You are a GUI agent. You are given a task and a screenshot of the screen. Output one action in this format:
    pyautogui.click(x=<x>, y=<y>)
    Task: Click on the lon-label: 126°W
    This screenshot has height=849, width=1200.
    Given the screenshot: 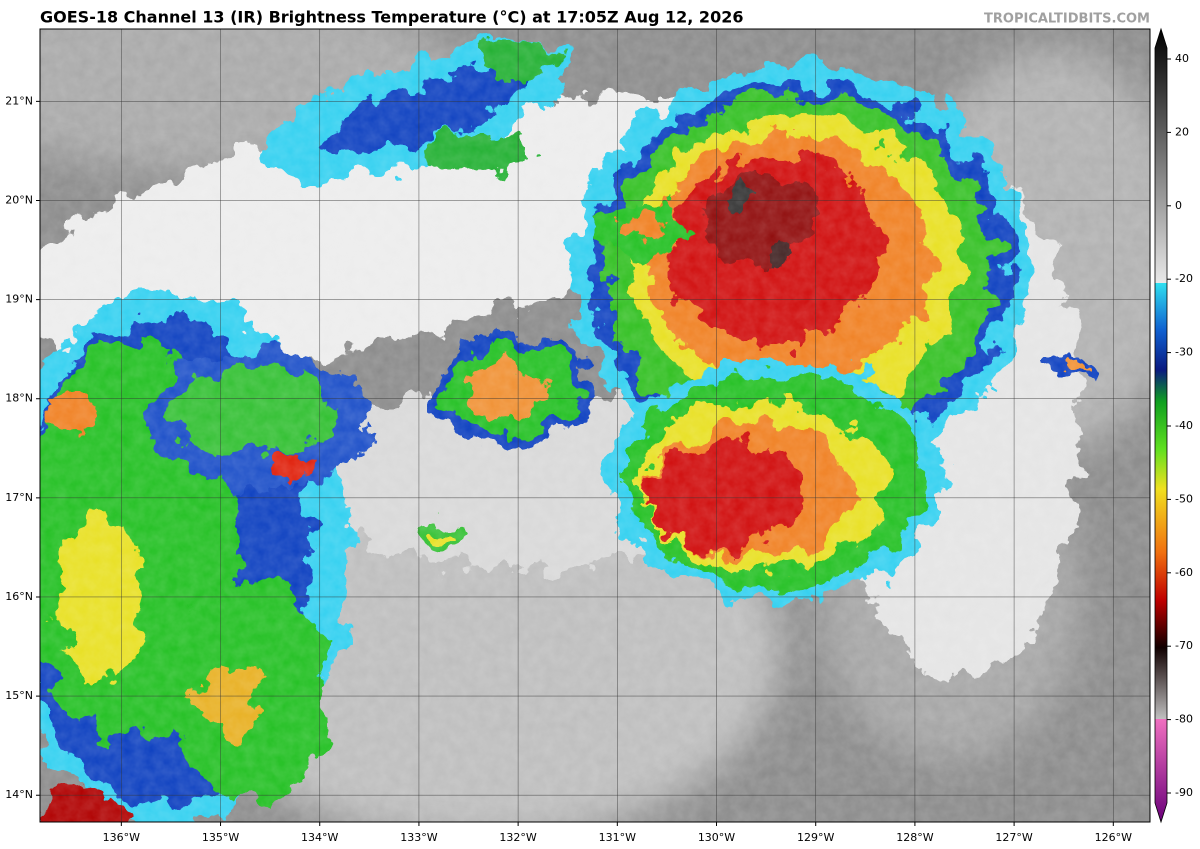 What is the action you would take?
    pyautogui.click(x=1113, y=837)
    